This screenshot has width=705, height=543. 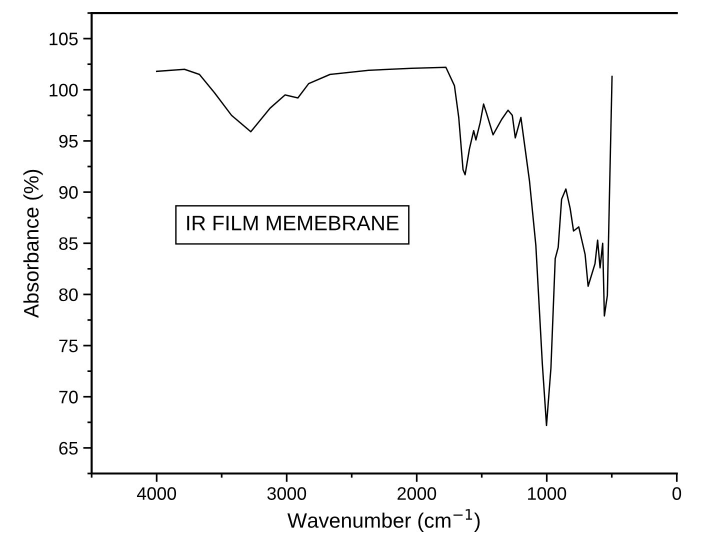 I want to click on y-tick-label: 95, so click(x=68, y=141).